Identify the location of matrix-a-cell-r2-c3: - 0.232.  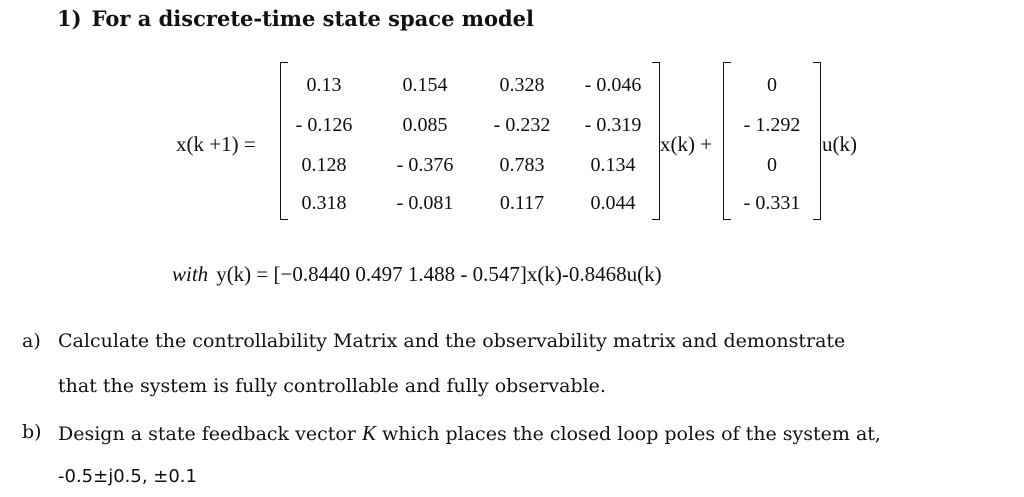
(522, 125).